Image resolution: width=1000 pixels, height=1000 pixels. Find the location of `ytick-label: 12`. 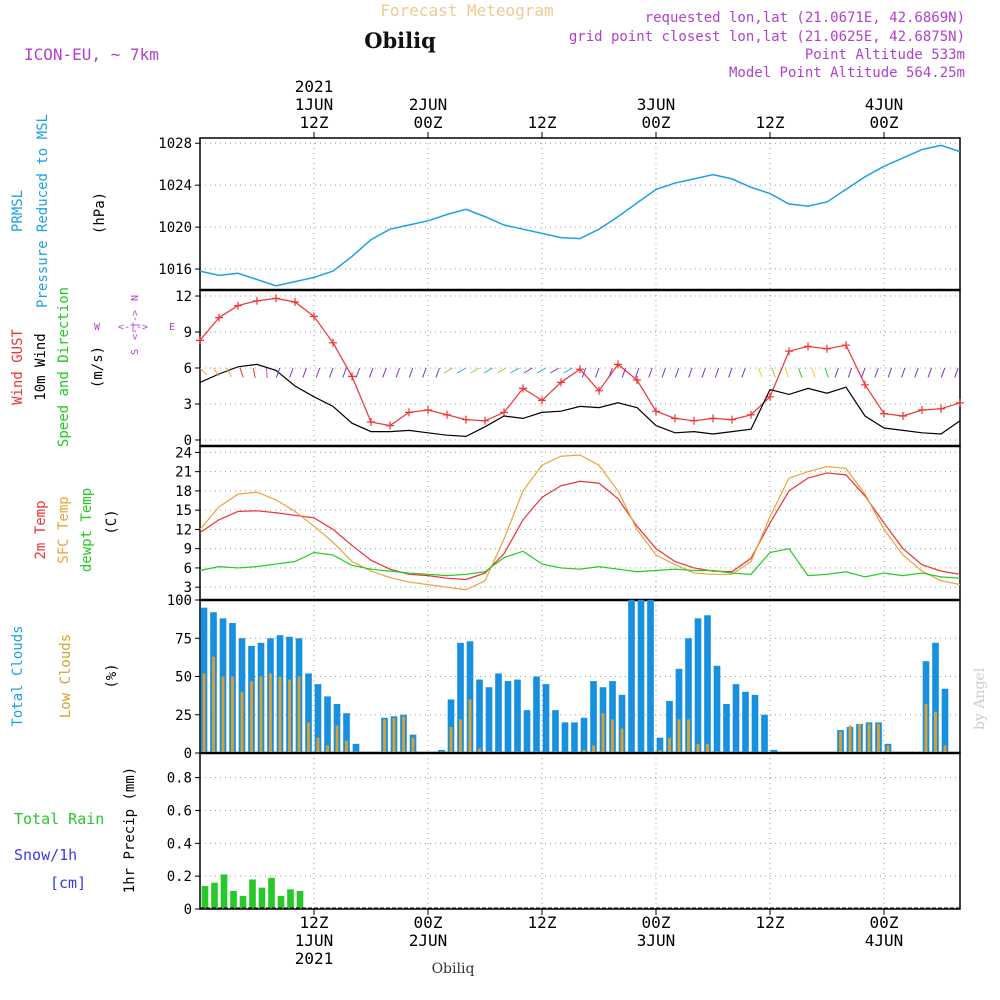

ytick-label: 12 is located at coordinates (183, 530).